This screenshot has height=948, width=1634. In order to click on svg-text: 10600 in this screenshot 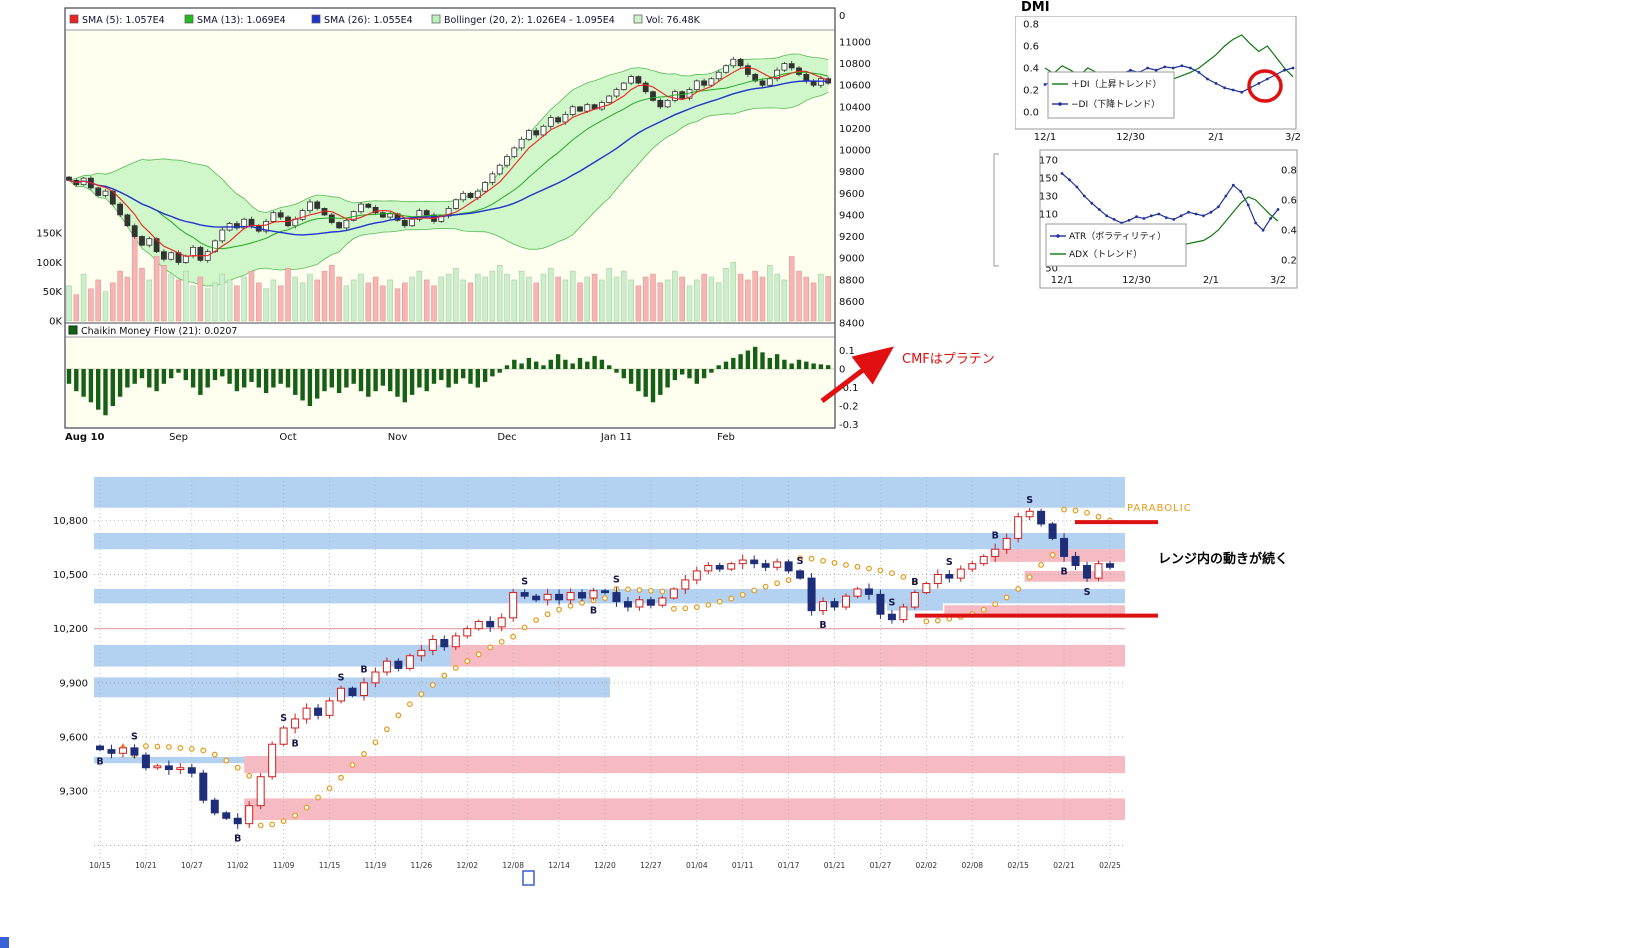, I will do `click(855, 86)`.